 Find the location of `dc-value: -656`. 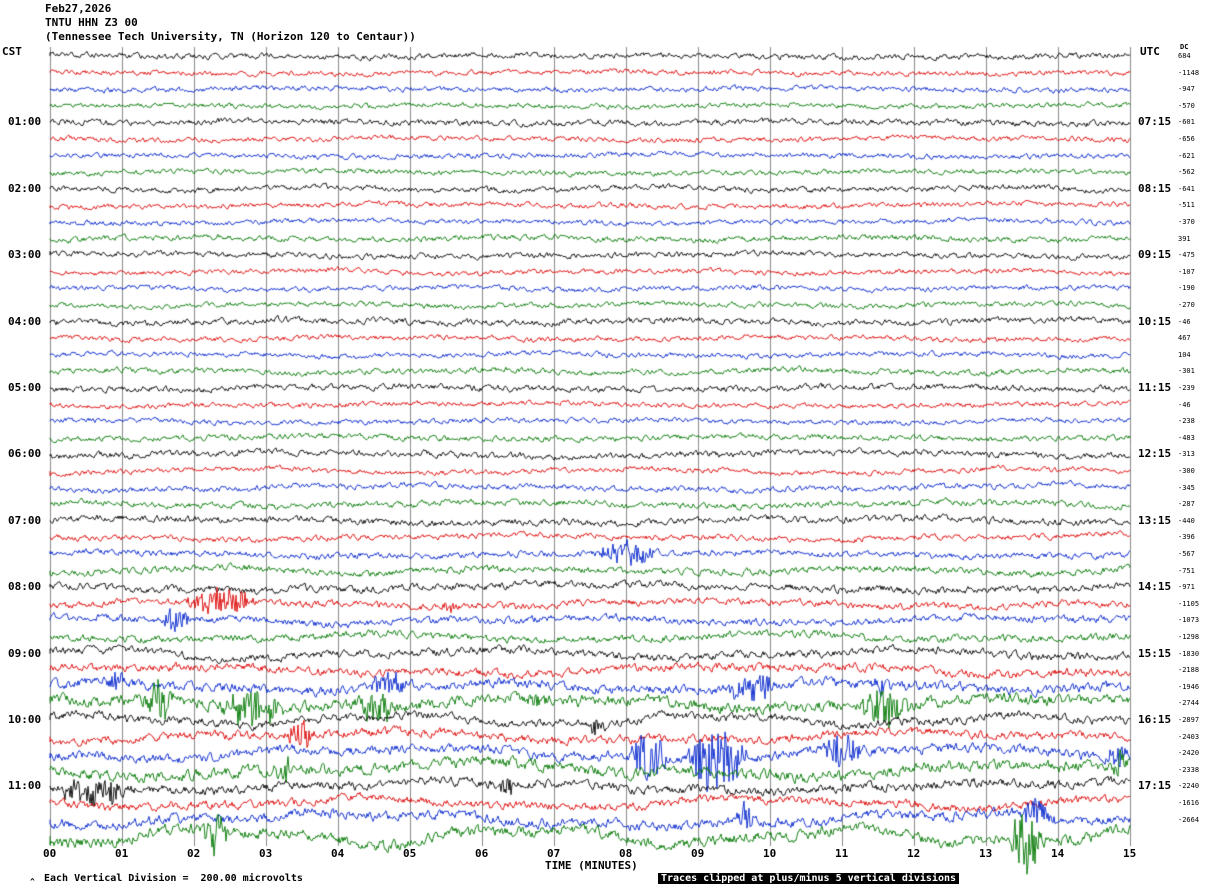

dc-value: -656 is located at coordinates (1186, 139).